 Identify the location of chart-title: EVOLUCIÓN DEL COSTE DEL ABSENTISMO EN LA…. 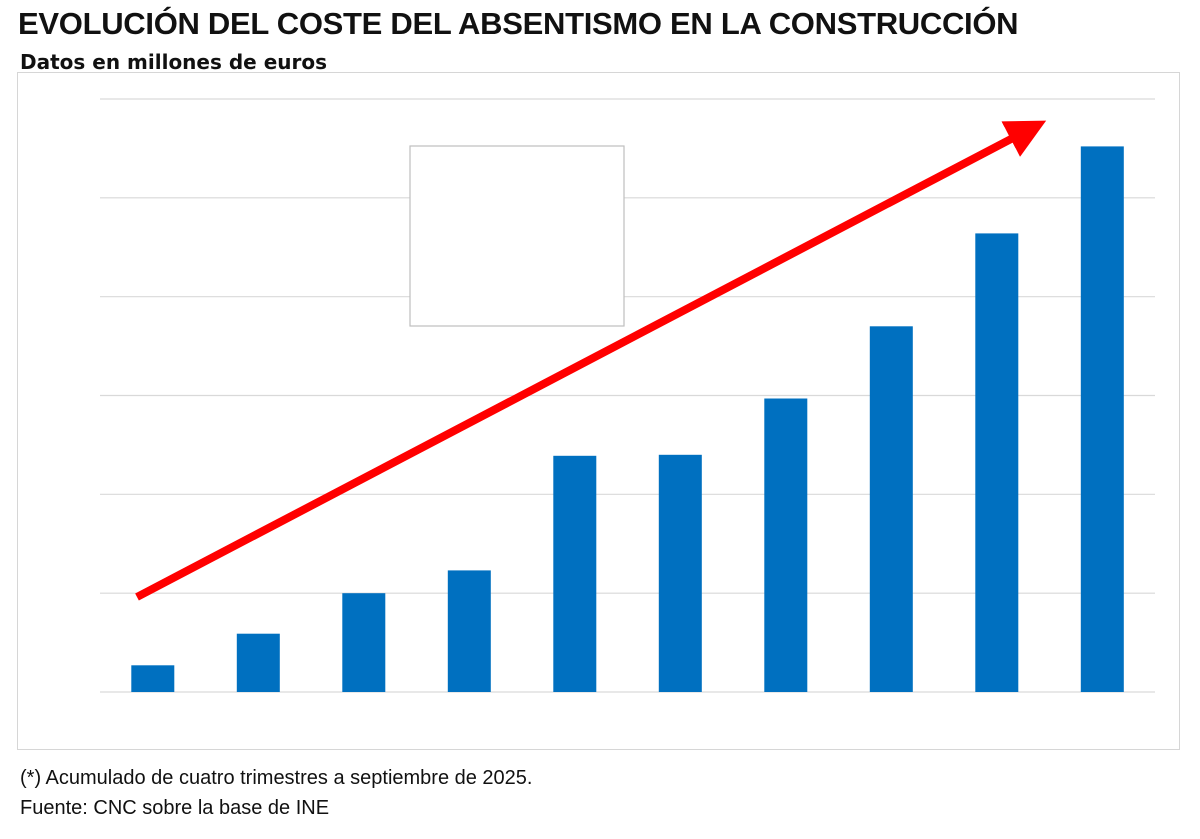
(518, 23).